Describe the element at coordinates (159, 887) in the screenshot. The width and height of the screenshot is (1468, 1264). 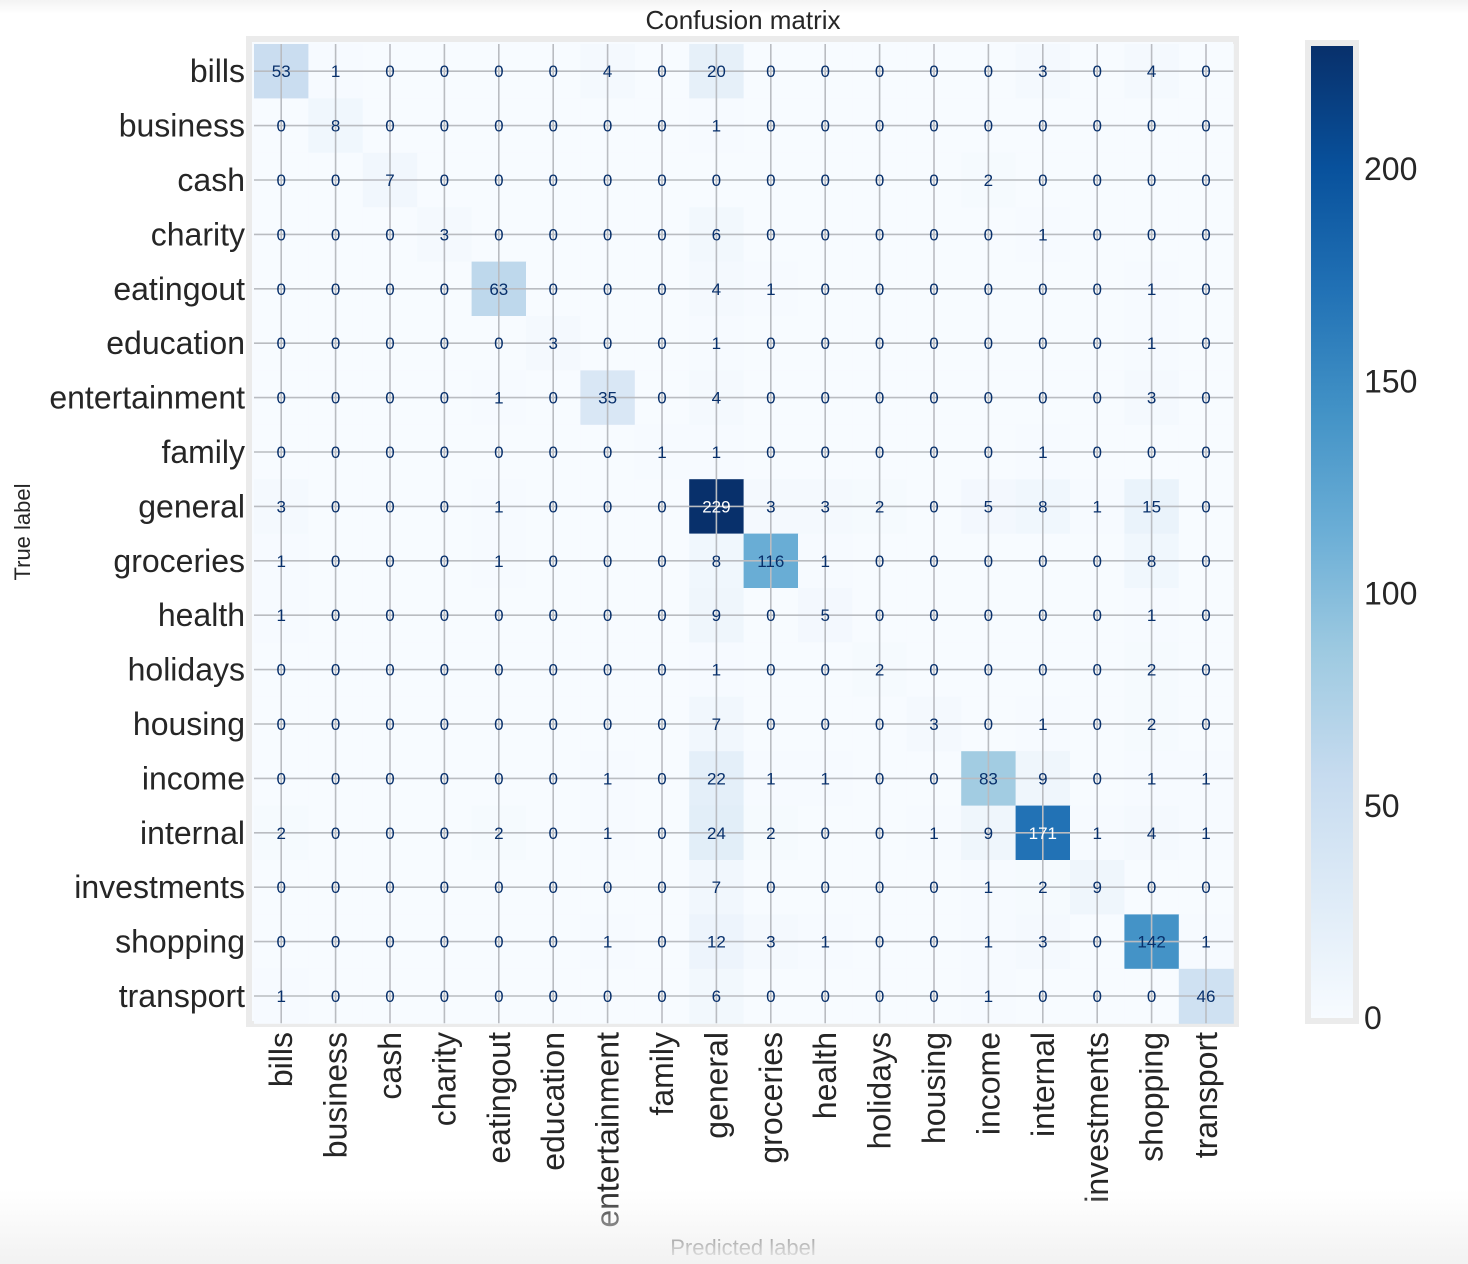
I see `y-tick-label: investments` at that location.